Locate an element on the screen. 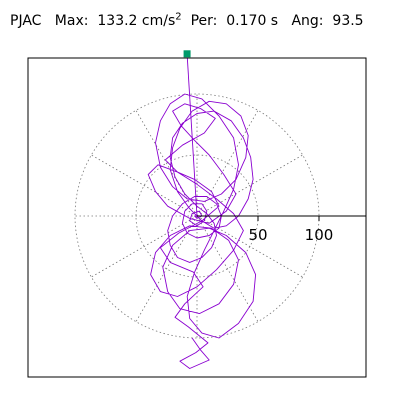 The image size is (400, 400). max-label: Max: is located at coordinates (71, 21).